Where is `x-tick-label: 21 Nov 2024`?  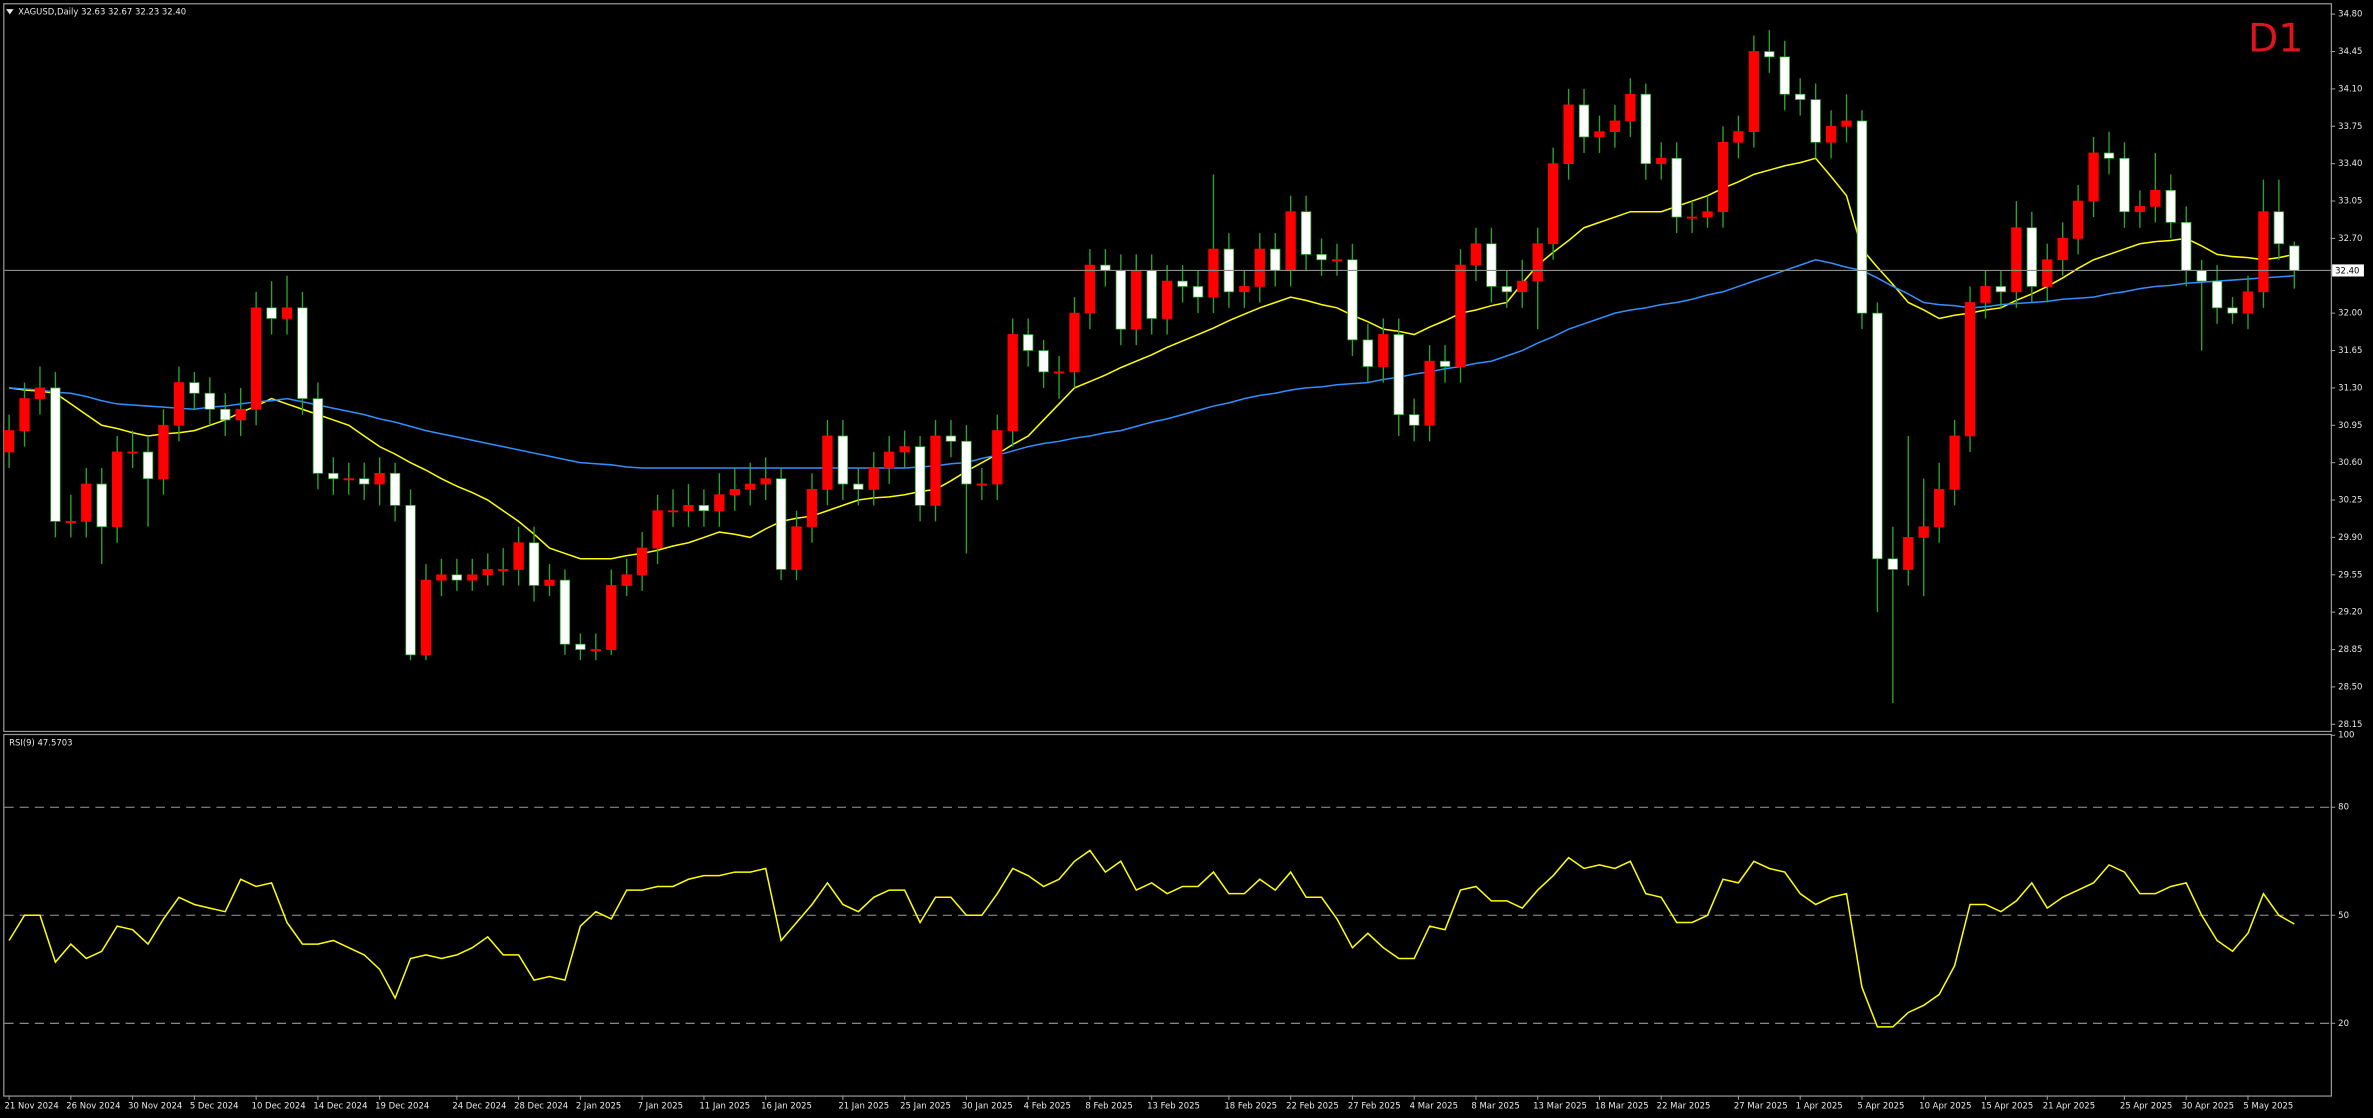
x-tick-label: 21 Nov 2024 is located at coordinates (32, 1105).